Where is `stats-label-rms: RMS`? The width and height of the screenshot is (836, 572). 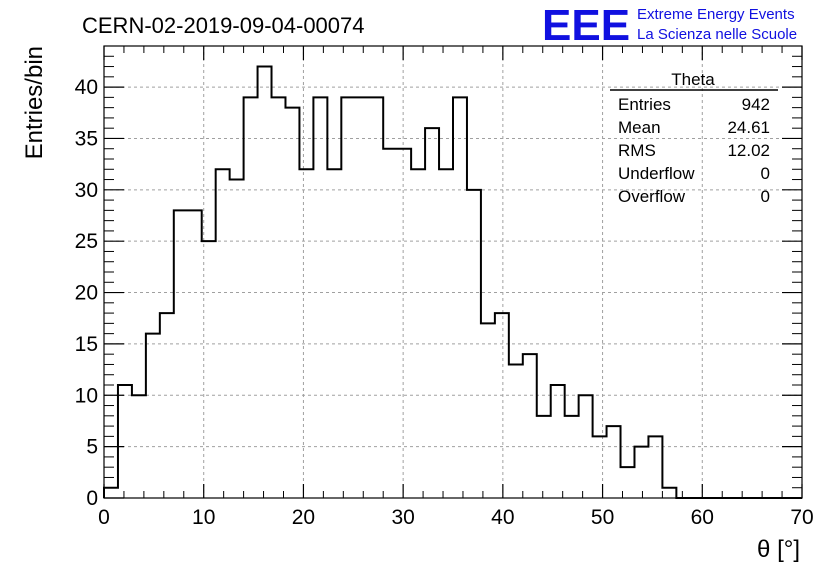 stats-label-rms: RMS is located at coordinates (637, 150).